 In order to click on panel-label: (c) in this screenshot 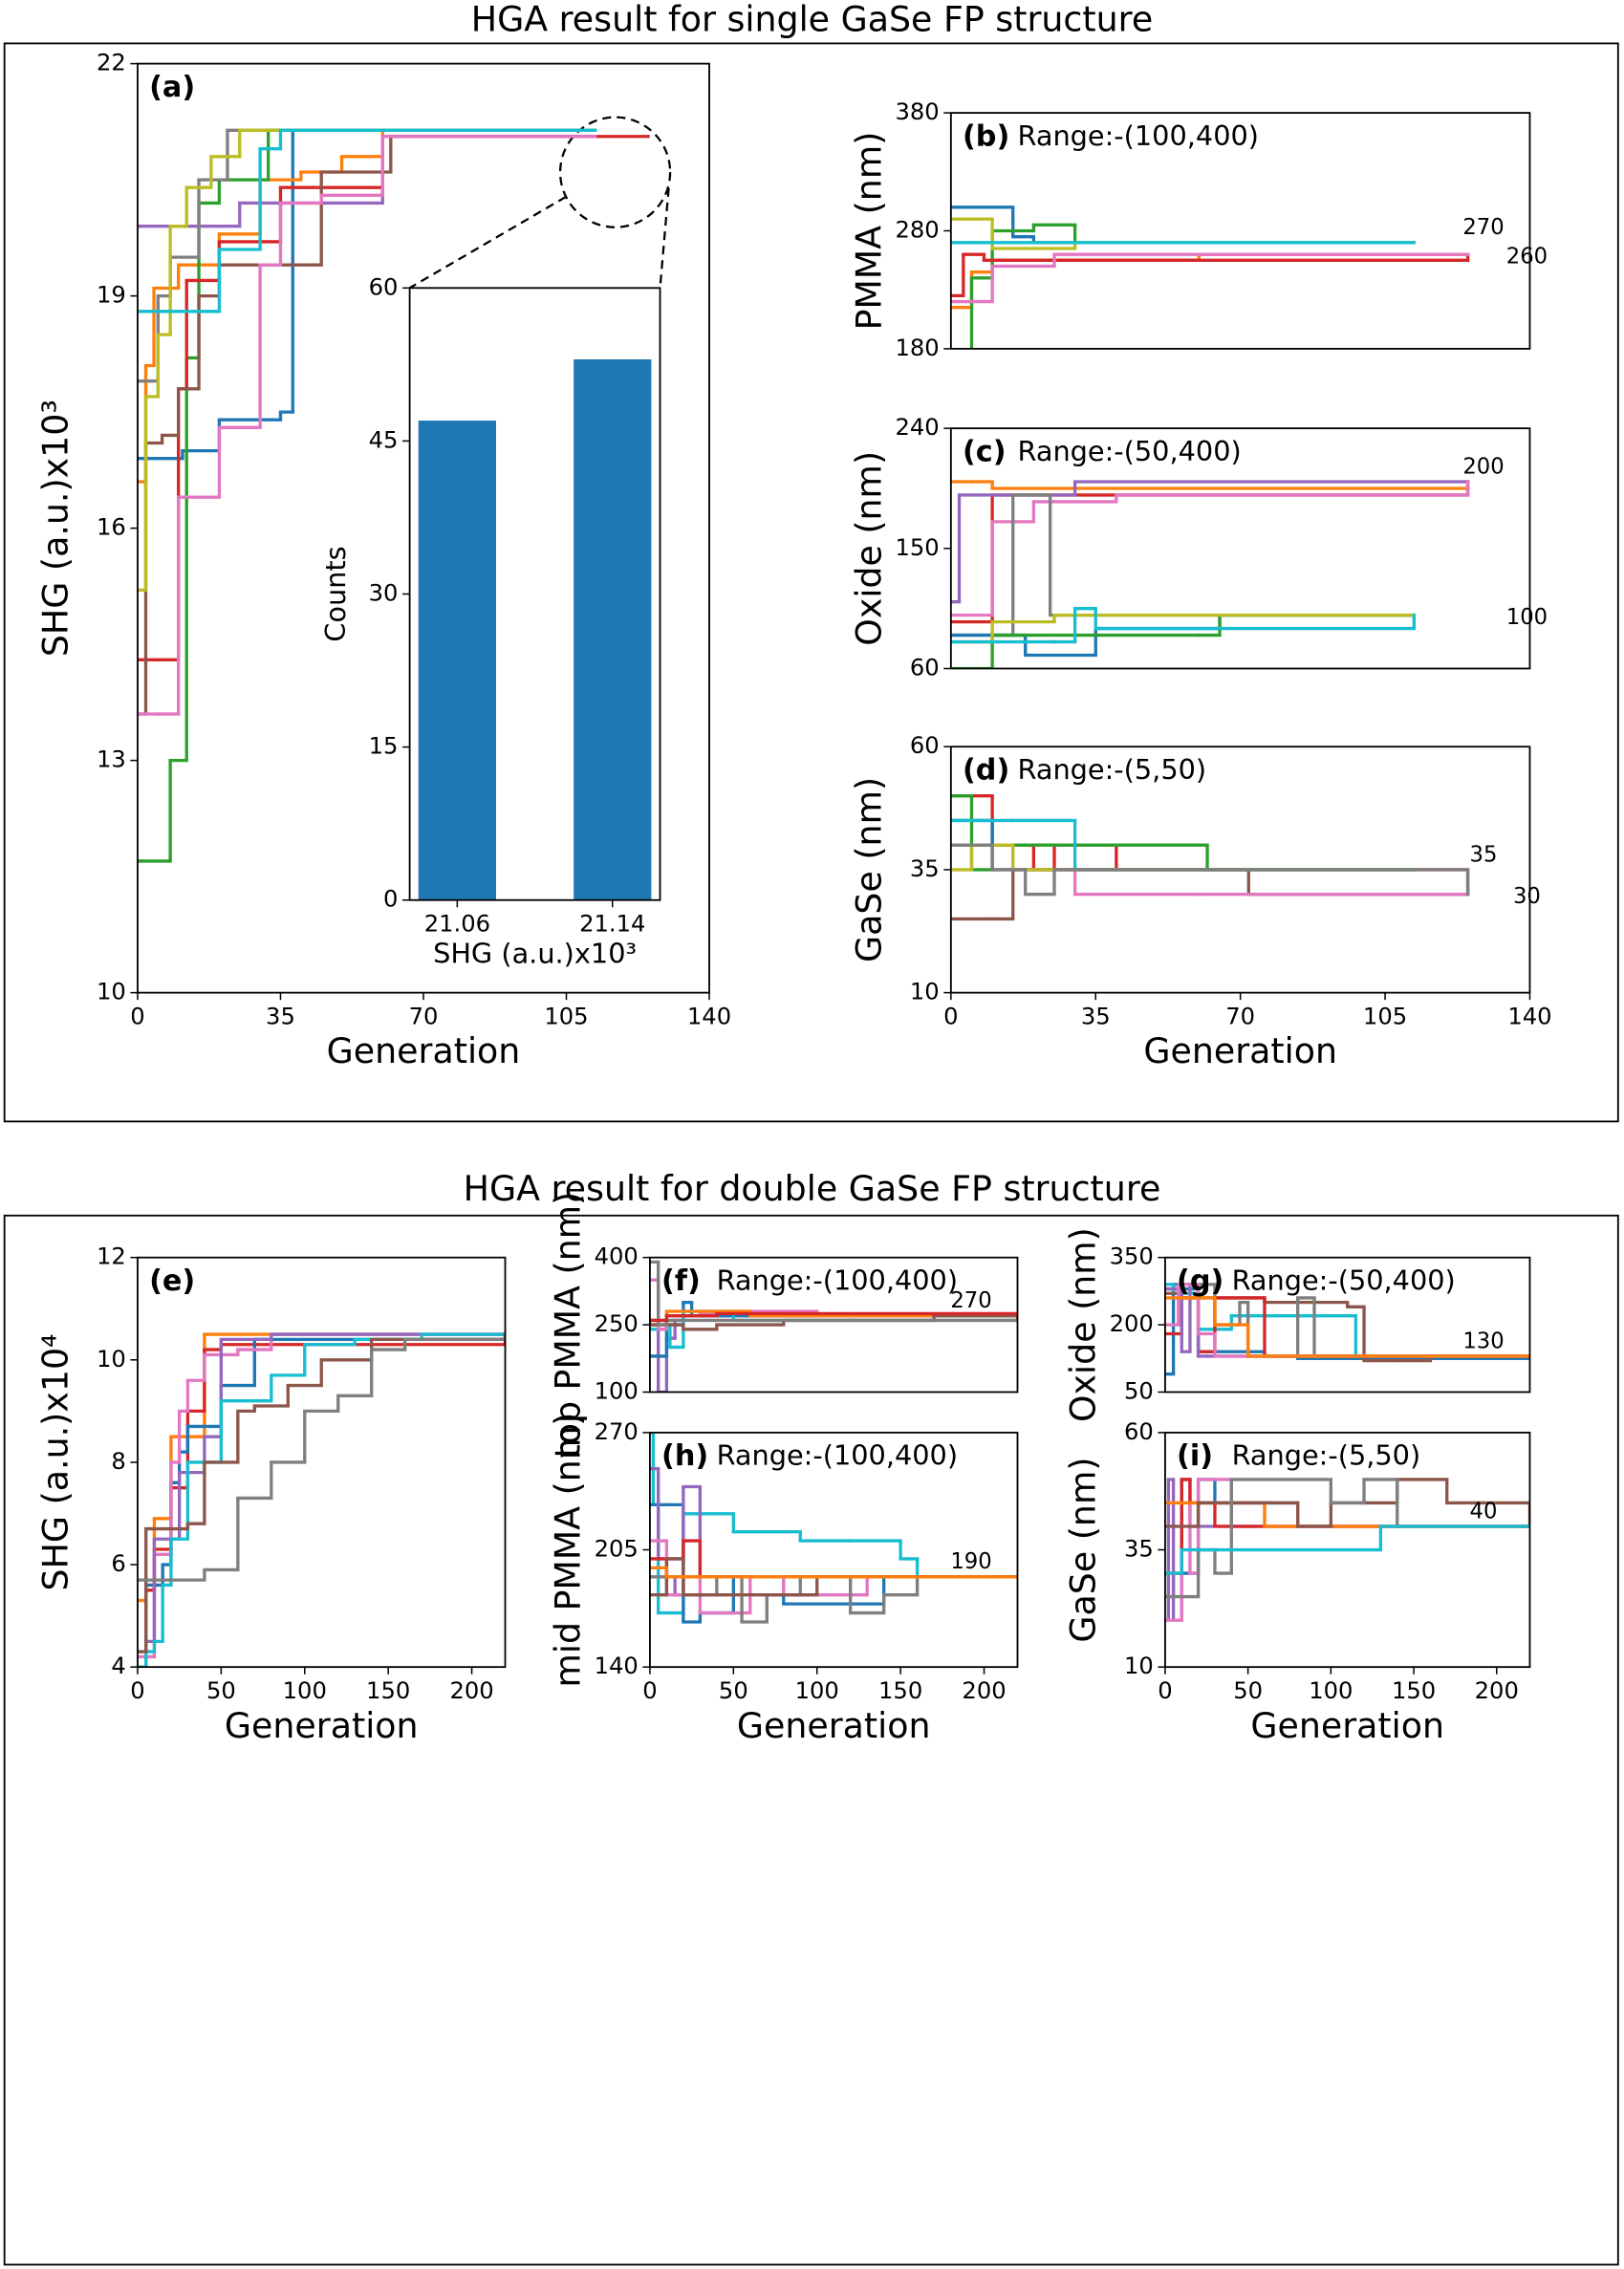, I will do `click(985, 451)`.